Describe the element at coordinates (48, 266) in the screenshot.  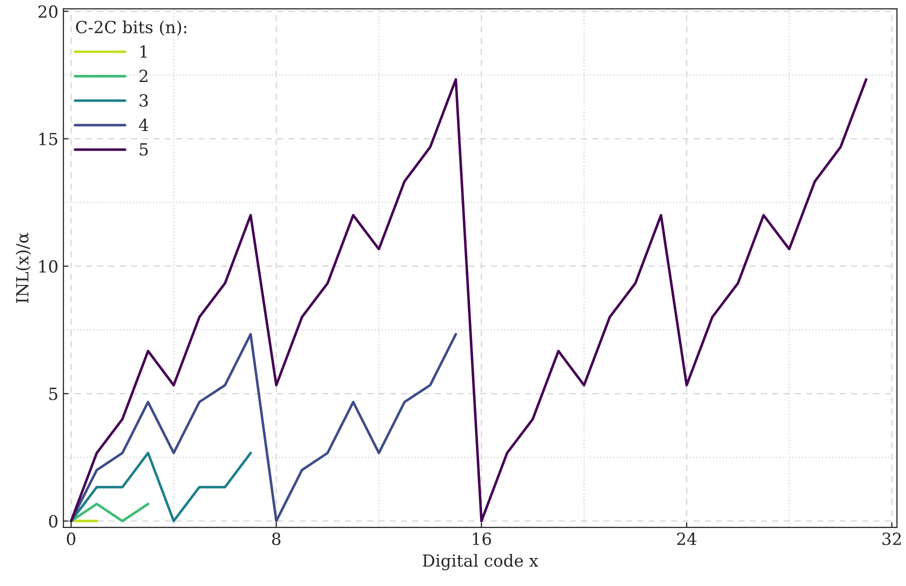
I see `y-tick-label: 10` at that location.